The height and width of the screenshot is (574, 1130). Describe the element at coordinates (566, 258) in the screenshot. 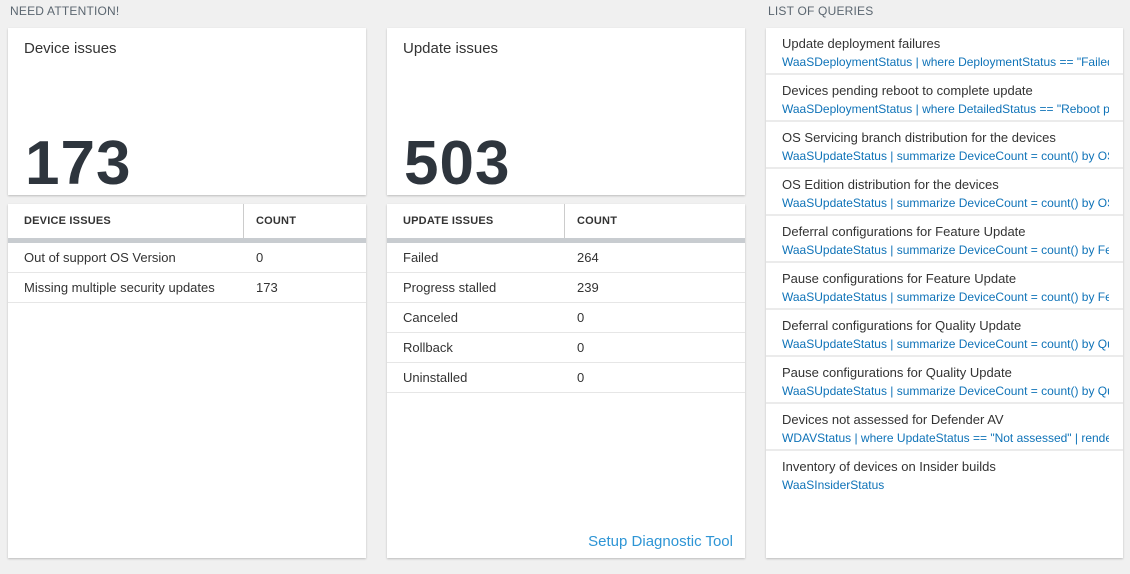

I see `table-row: Failed 264` at that location.